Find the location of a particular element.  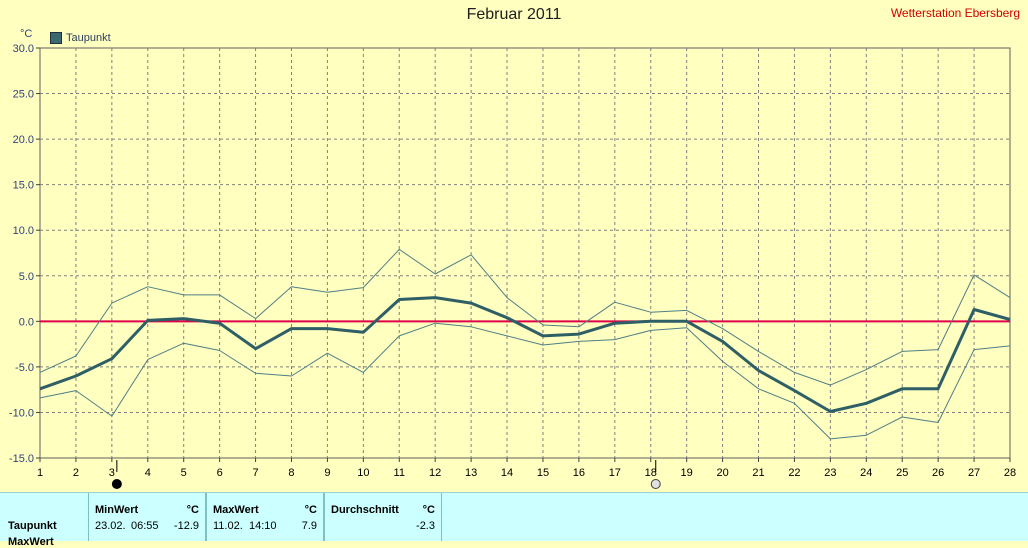

x-tick-label: 26 is located at coordinates (938, 473).